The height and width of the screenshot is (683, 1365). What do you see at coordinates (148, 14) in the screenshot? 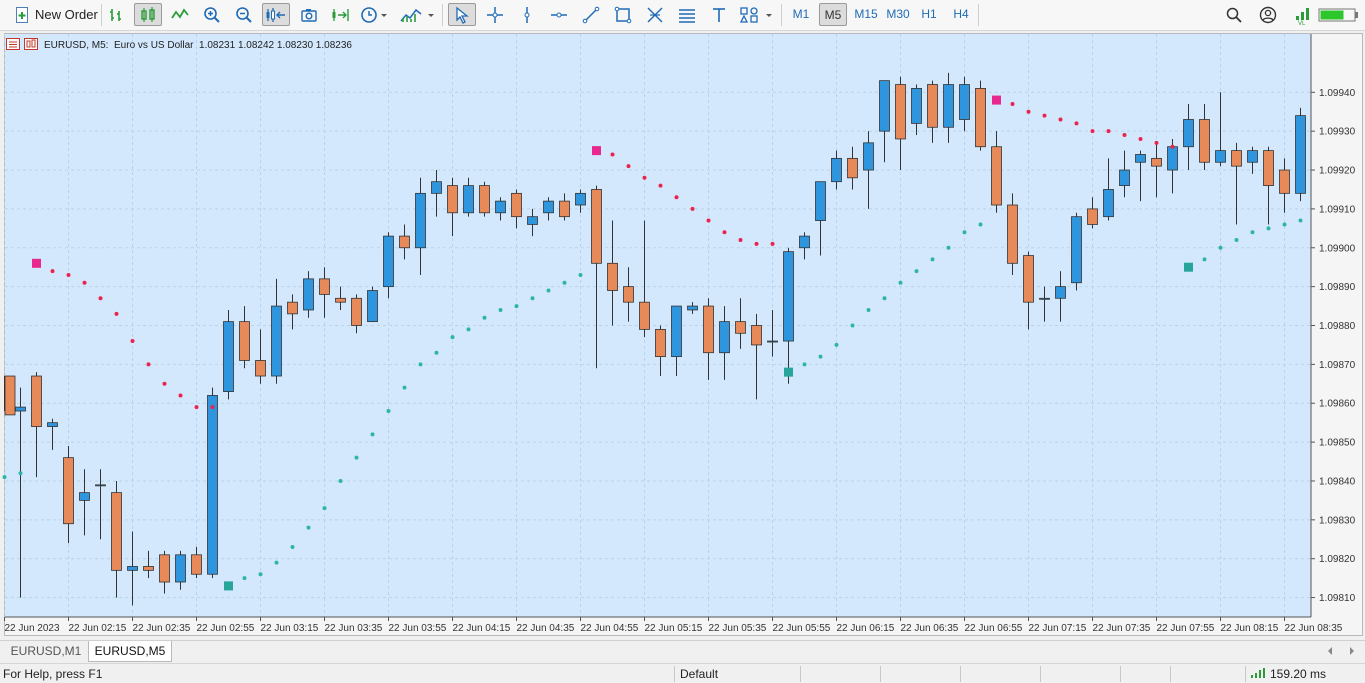
I see `candlestick-chart-icon` at bounding box center [148, 14].